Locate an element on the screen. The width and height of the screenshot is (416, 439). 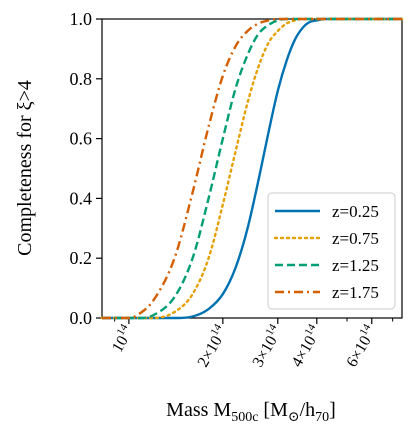
y-axis: 0.0 0.2 0.4 0.6 0.8 1.0 is located at coordinates (86, 168).